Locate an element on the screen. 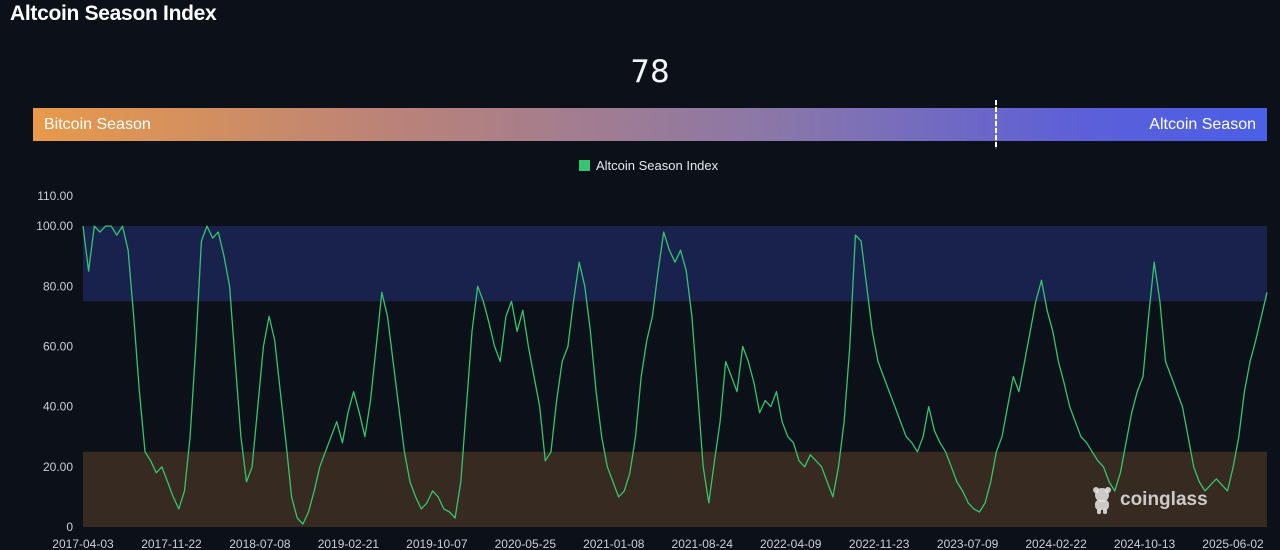  coinglass-watermark: coinglass is located at coordinates (1149, 500).